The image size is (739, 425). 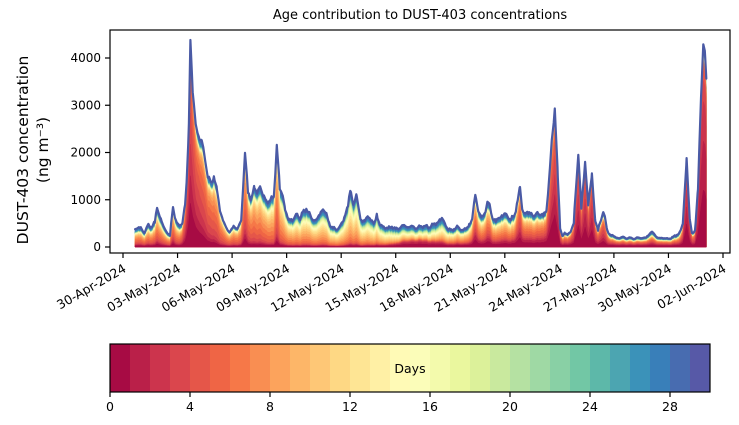 What do you see at coordinates (510, 406) in the screenshot?
I see `colorbar-tick-label: 20` at bounding box center [510, 406].